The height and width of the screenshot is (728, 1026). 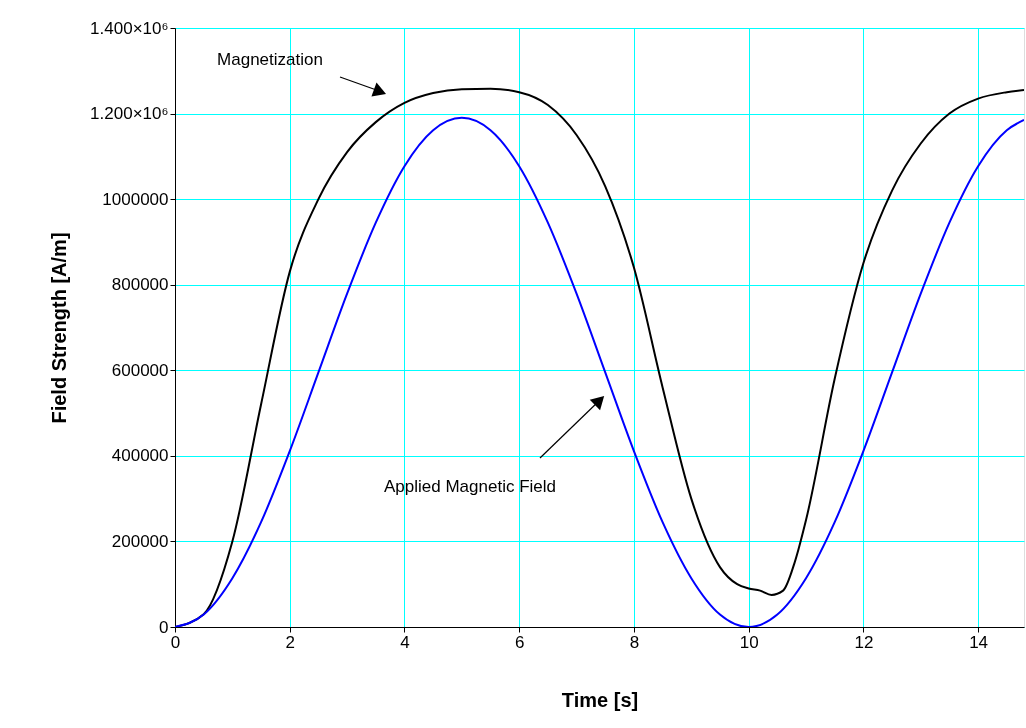 What do you see at coordinates (600, 699) in the screenshot?
I see `x-axis-title: Time [s]` at bounding box center [600, 699].